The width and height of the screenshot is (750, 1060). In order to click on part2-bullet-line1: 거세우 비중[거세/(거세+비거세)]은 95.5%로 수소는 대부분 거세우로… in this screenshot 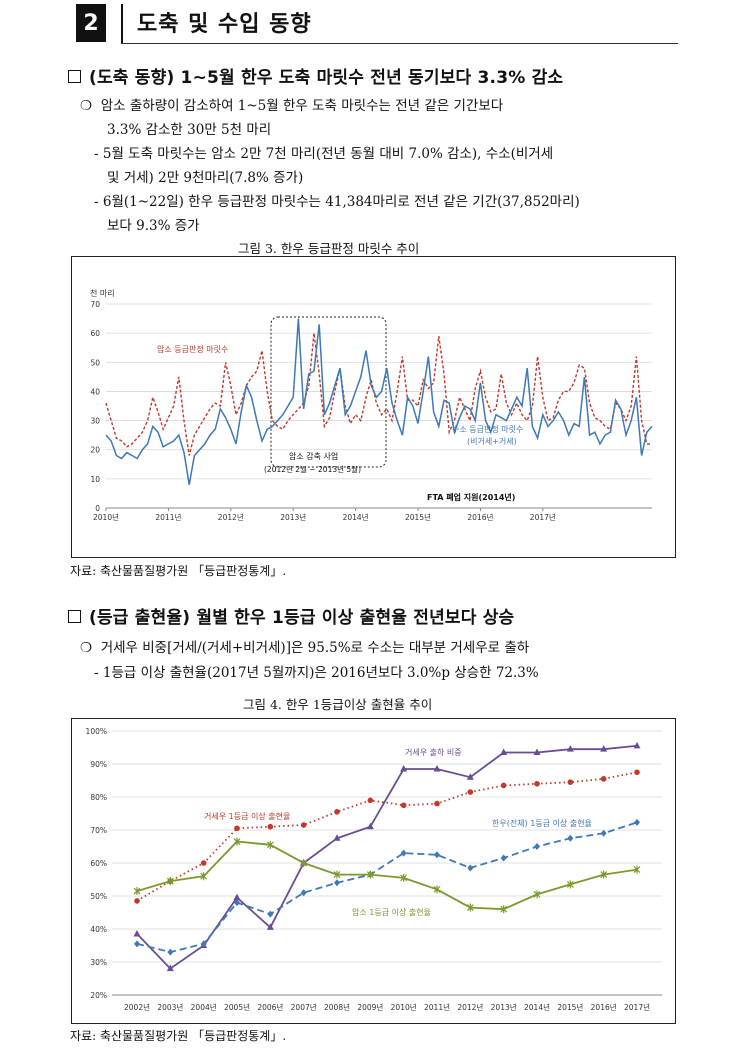, I will do `click(315, 648)`.